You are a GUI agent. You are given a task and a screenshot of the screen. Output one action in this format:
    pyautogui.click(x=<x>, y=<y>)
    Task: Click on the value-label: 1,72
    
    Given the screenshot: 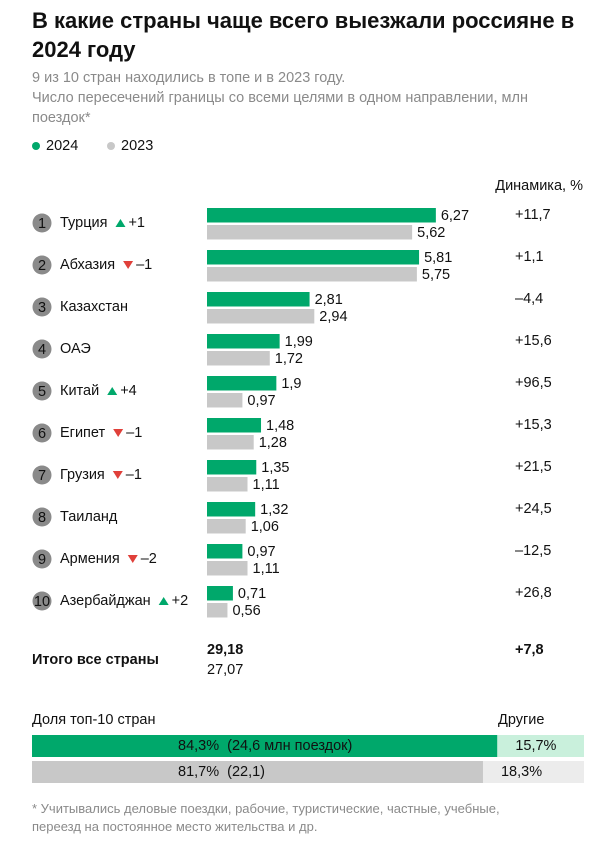 What is the action you would take?
    pyautogui.click(x=289, y=359)
    